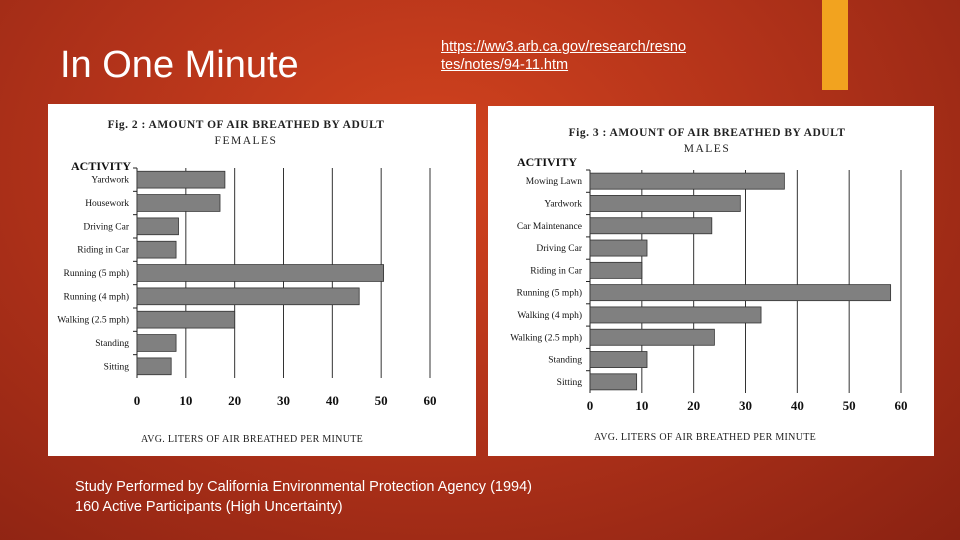 The width and height of the screenshot is (960, 540). I want to click on male-category-label: Yardwork, so click(563, 204).